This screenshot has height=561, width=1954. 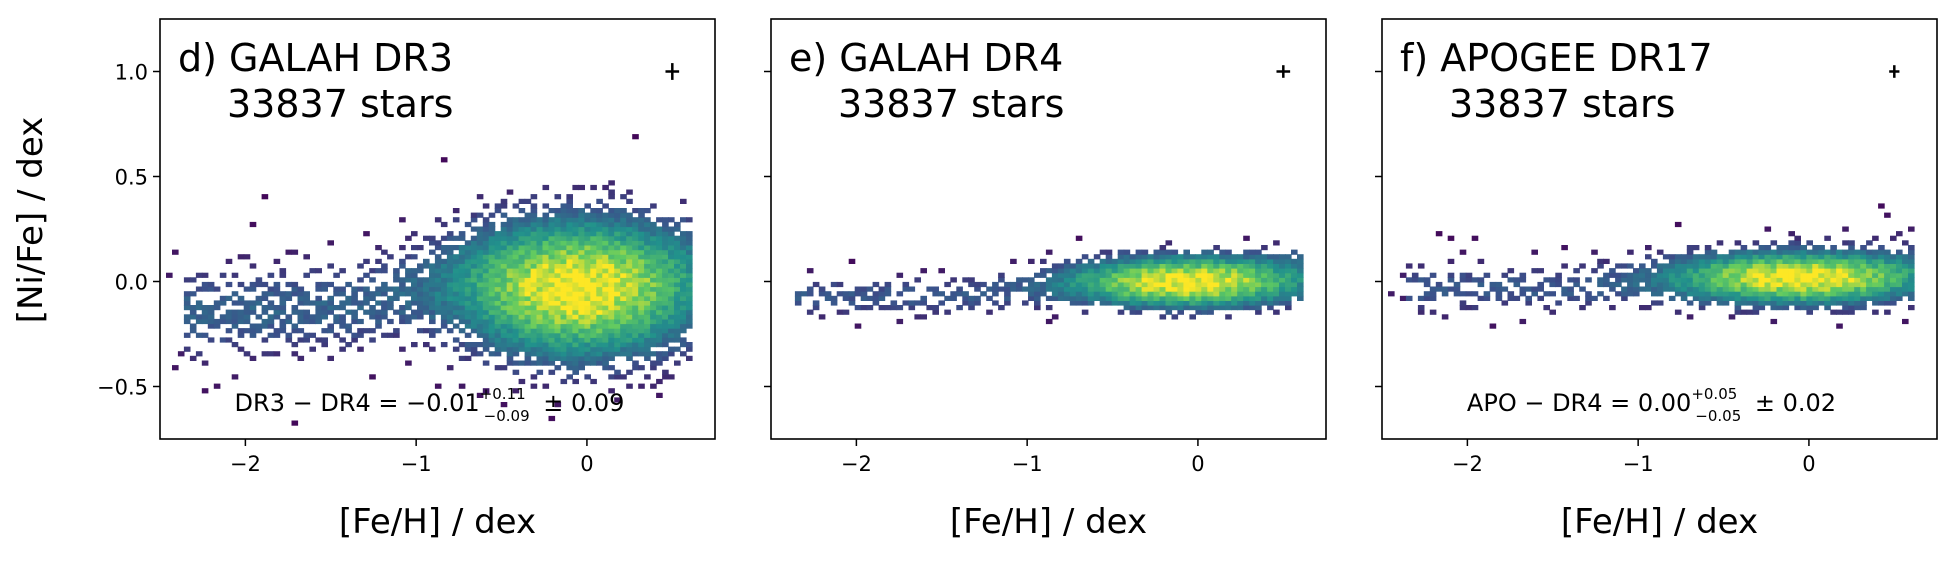 What do you see at coordinates (1659, 522) in the screenshot?
I see `x-axis-title: [Fe/H] / dex` at bounding box center [1659, 522].